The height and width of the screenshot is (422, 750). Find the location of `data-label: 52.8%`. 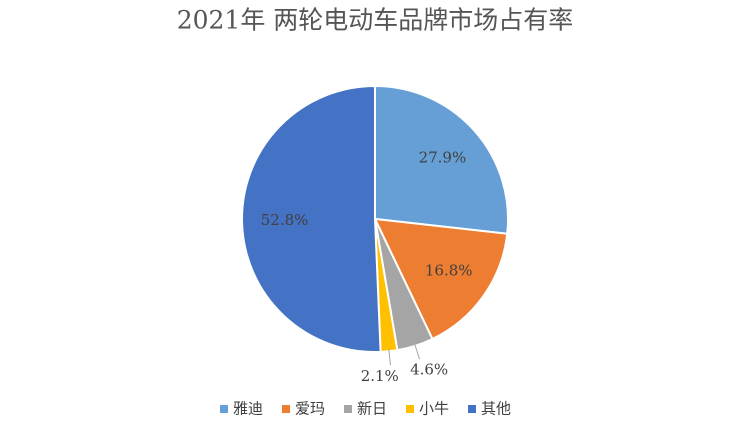

data-label: 52.8% is located at coordinates (285, 220).